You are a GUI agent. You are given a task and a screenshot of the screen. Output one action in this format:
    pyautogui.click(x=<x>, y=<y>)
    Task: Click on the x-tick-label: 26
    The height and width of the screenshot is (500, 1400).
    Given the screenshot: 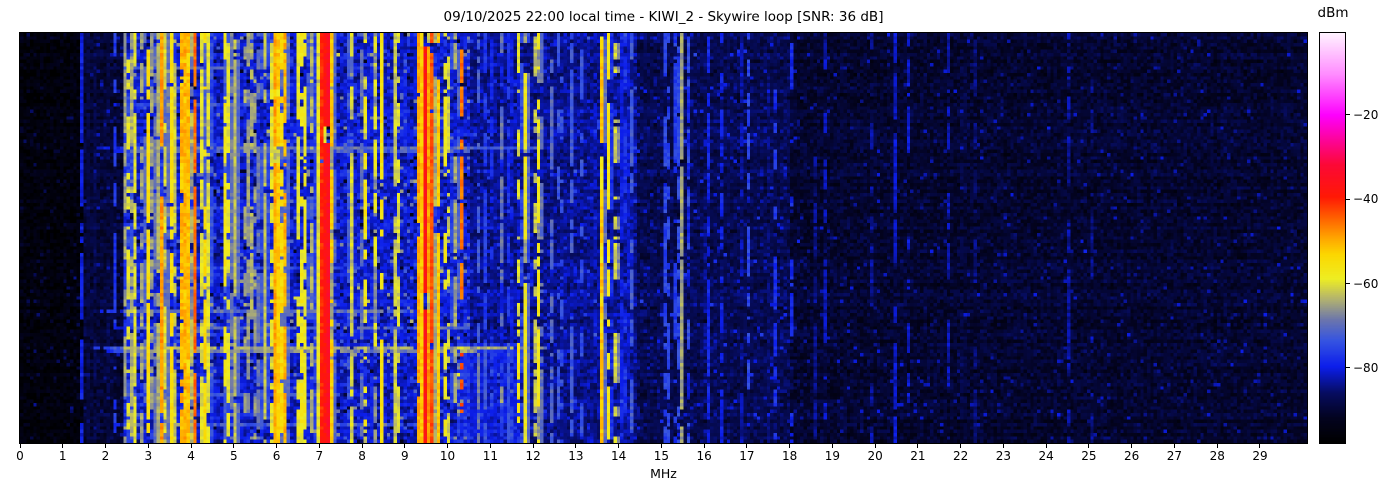 What is the action you would take?
    pyautogui.click(x=1132, y=456)
    